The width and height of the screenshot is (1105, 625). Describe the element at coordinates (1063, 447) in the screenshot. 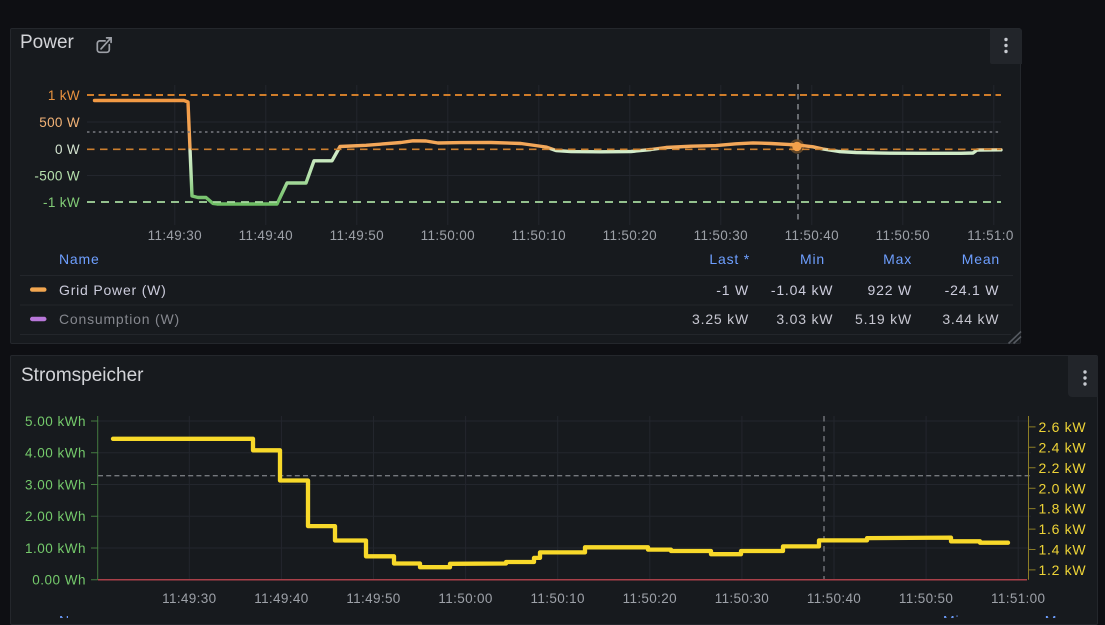

I see `svg-text: 2.4 kW` at that location.